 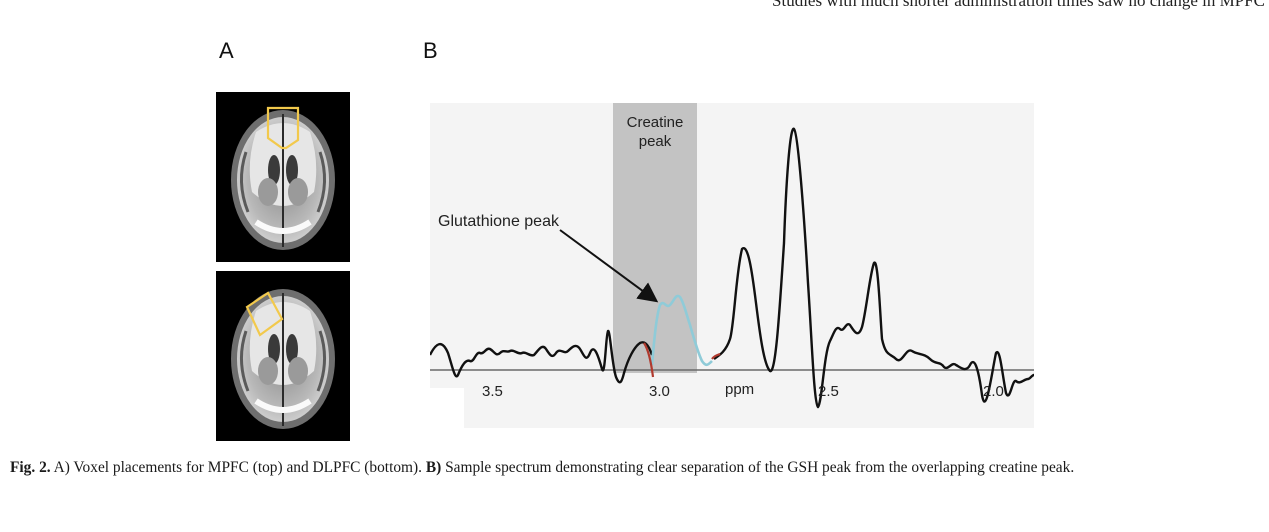 What do you see at coordinates (649, 360) in the screenshot?
I see `edge-fit-left` at bounding box center [649, 360].